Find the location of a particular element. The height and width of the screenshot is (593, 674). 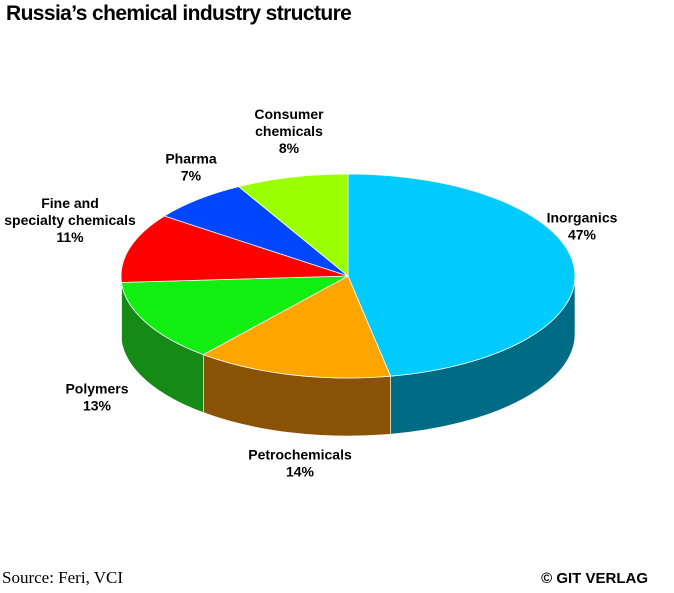

slice-label-fine-and-specialty-chemicals: Fine and specialty chemicals 11% is located at coordinates (70, 220).